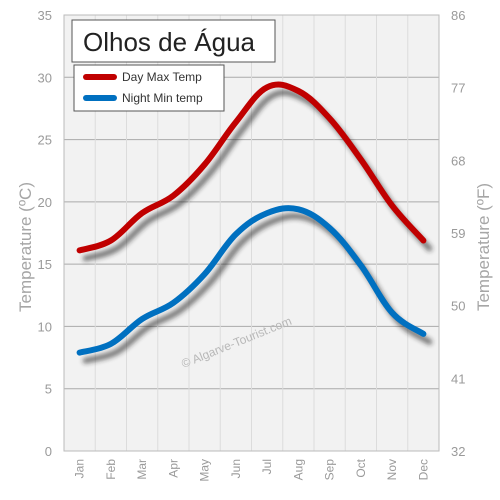 The height and width of the screenshot is (500, 500). What do you see at coordinates (48, 389) in the screenshot?
I see `y-tick-left-5: 5` at bounding box center [48, 389].